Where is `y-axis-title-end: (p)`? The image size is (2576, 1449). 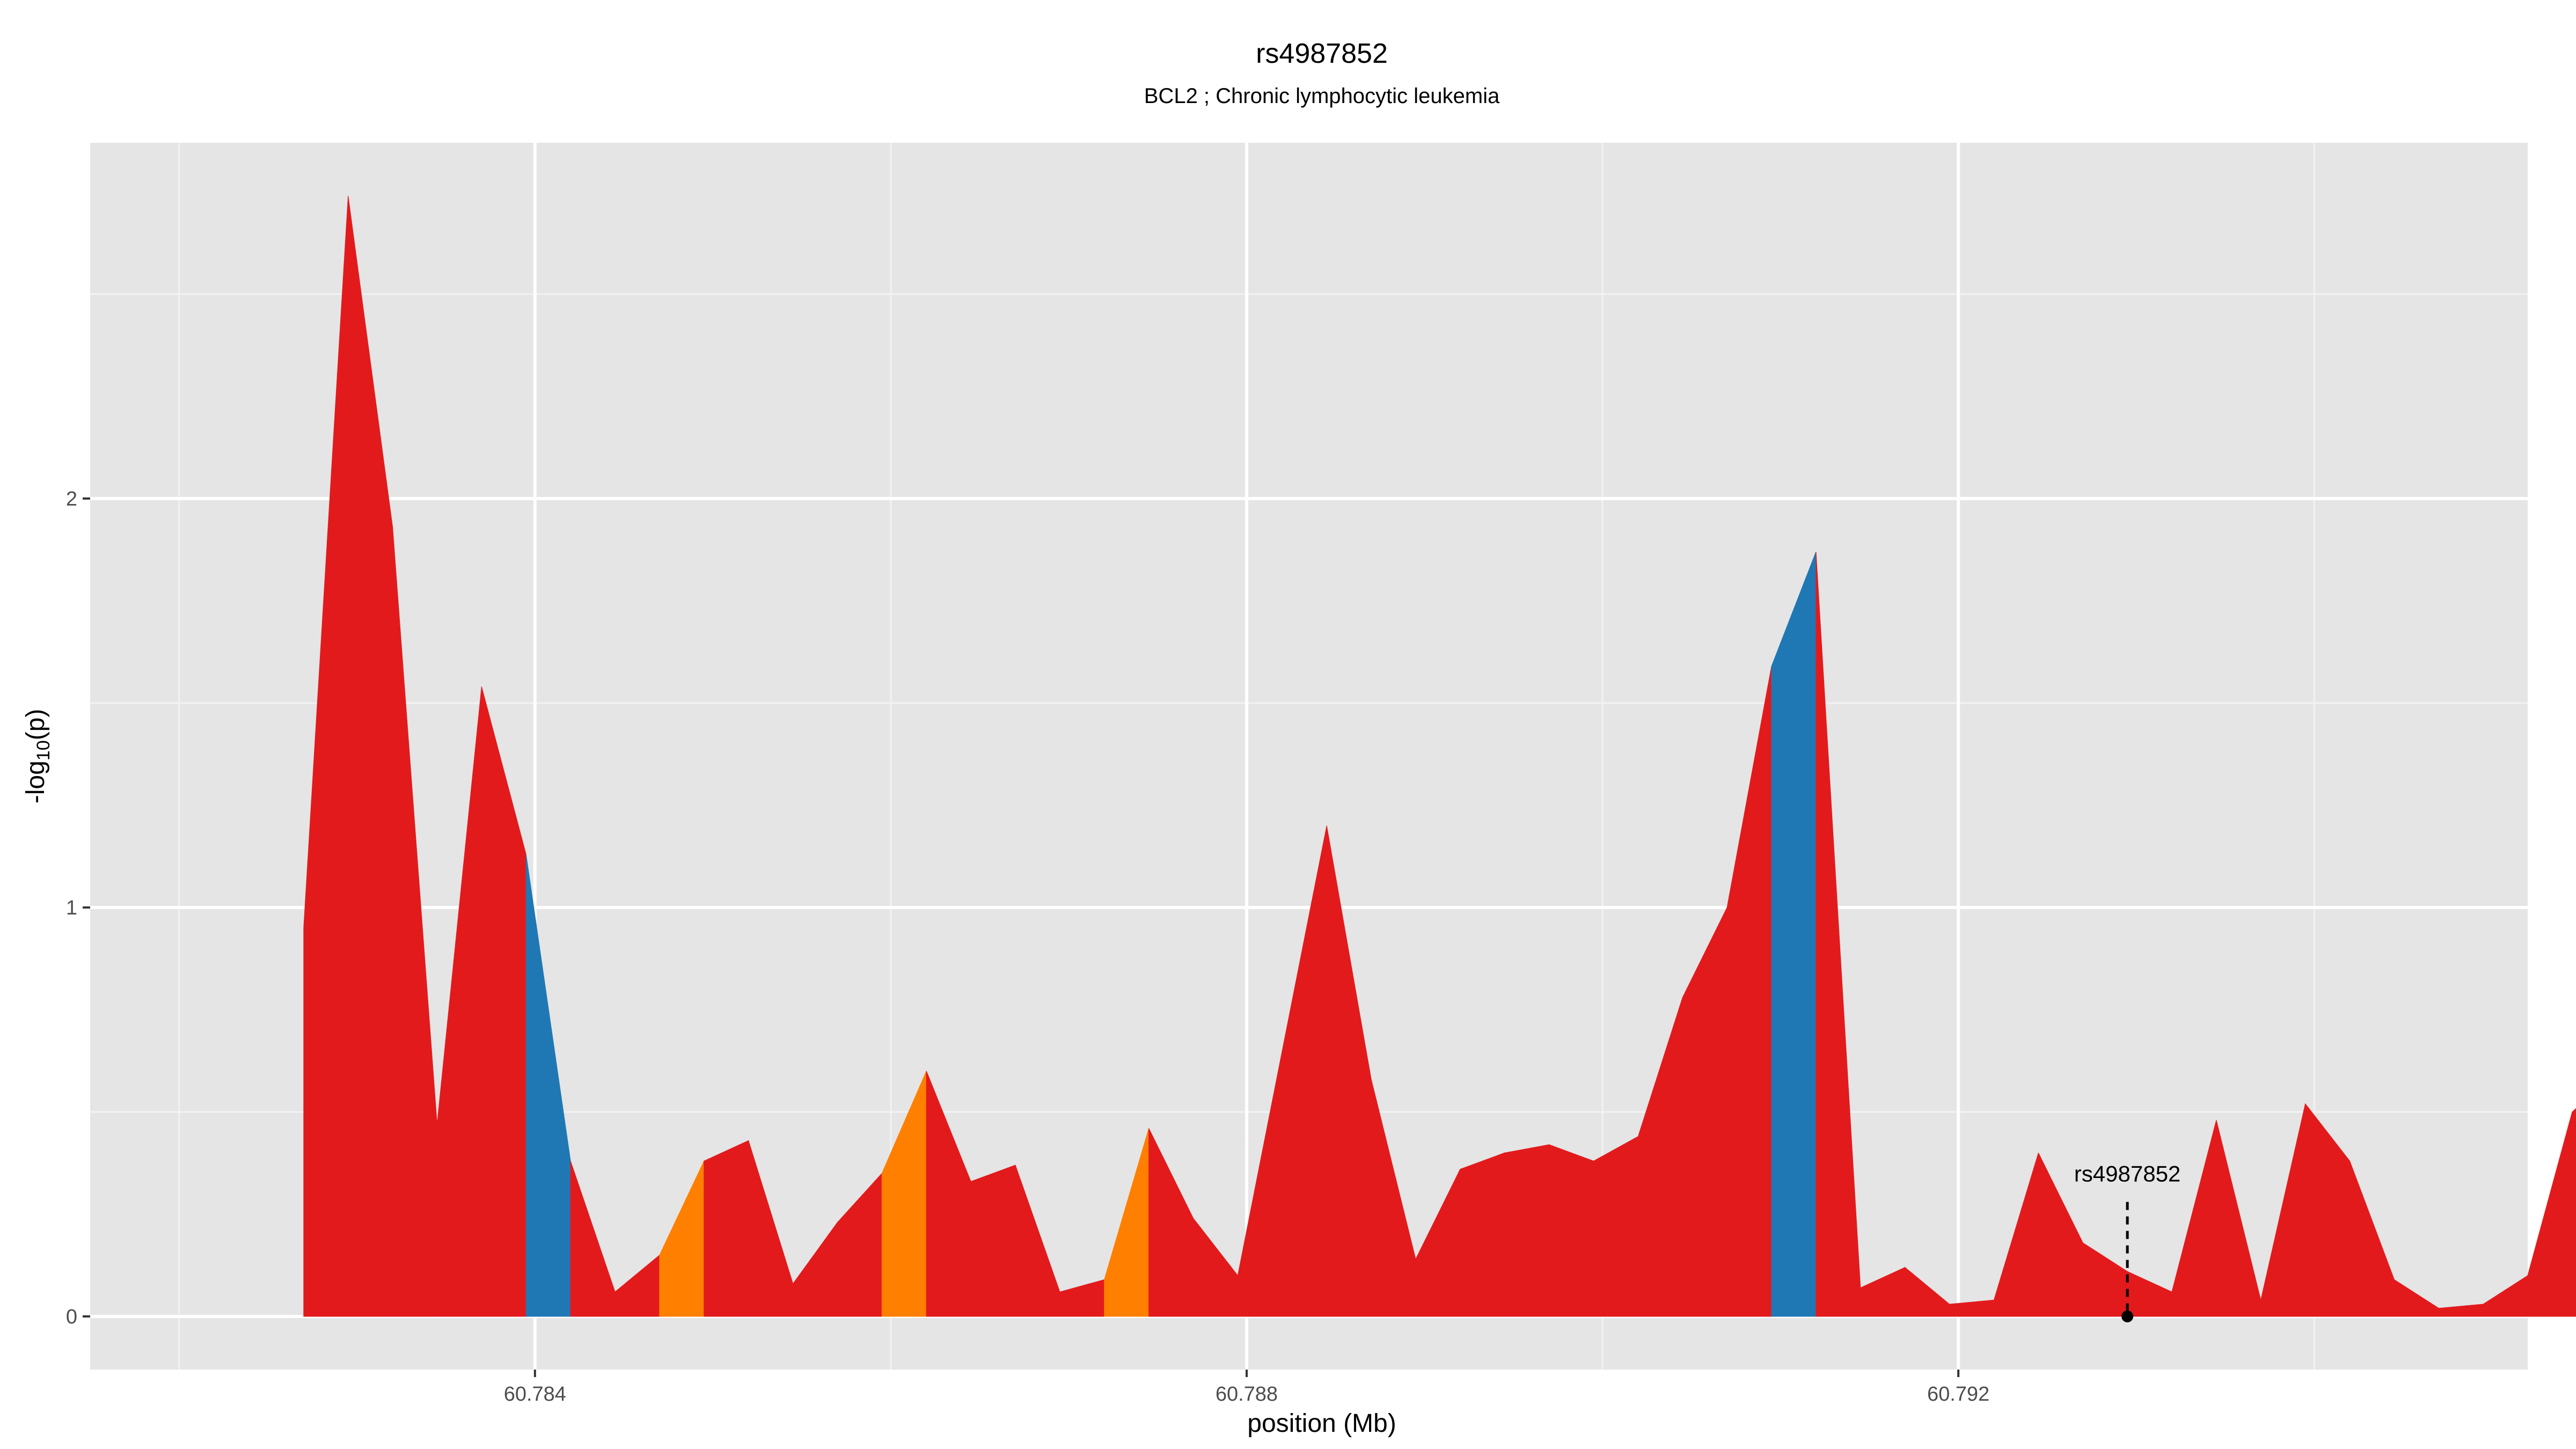
y-axis-title-end: (p) is located at coordinates (35, 725).